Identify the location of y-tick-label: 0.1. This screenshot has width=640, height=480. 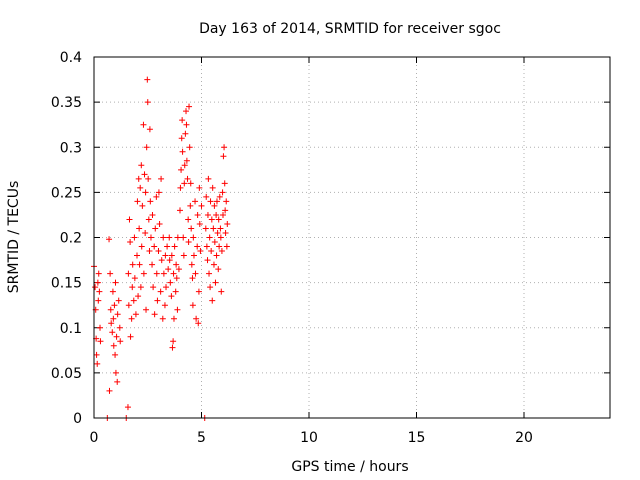
(71, 329).